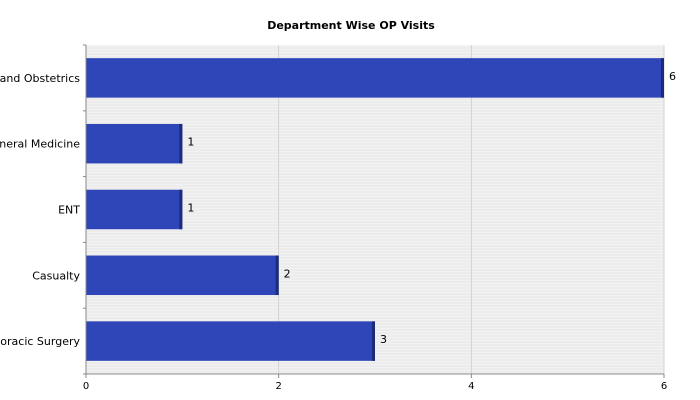 This screenshot has height=400, width=700. Describe the element at coordinates (56, 275) in the screenshot. I see `category-label: Casualty` at that location.